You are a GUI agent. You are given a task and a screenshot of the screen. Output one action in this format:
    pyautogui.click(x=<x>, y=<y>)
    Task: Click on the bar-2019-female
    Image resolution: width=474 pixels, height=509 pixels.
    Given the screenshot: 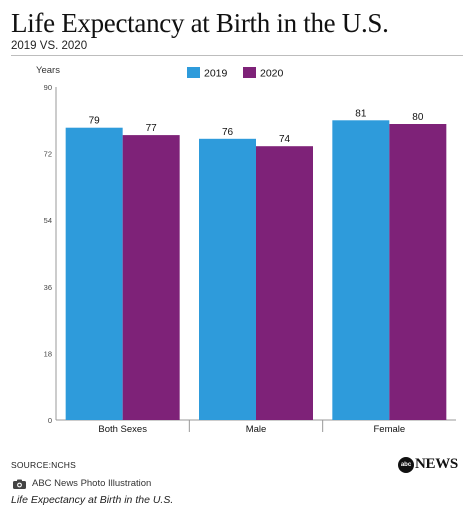 What is the action you would take?
    pyautogui.click(x=361, y=270)
    